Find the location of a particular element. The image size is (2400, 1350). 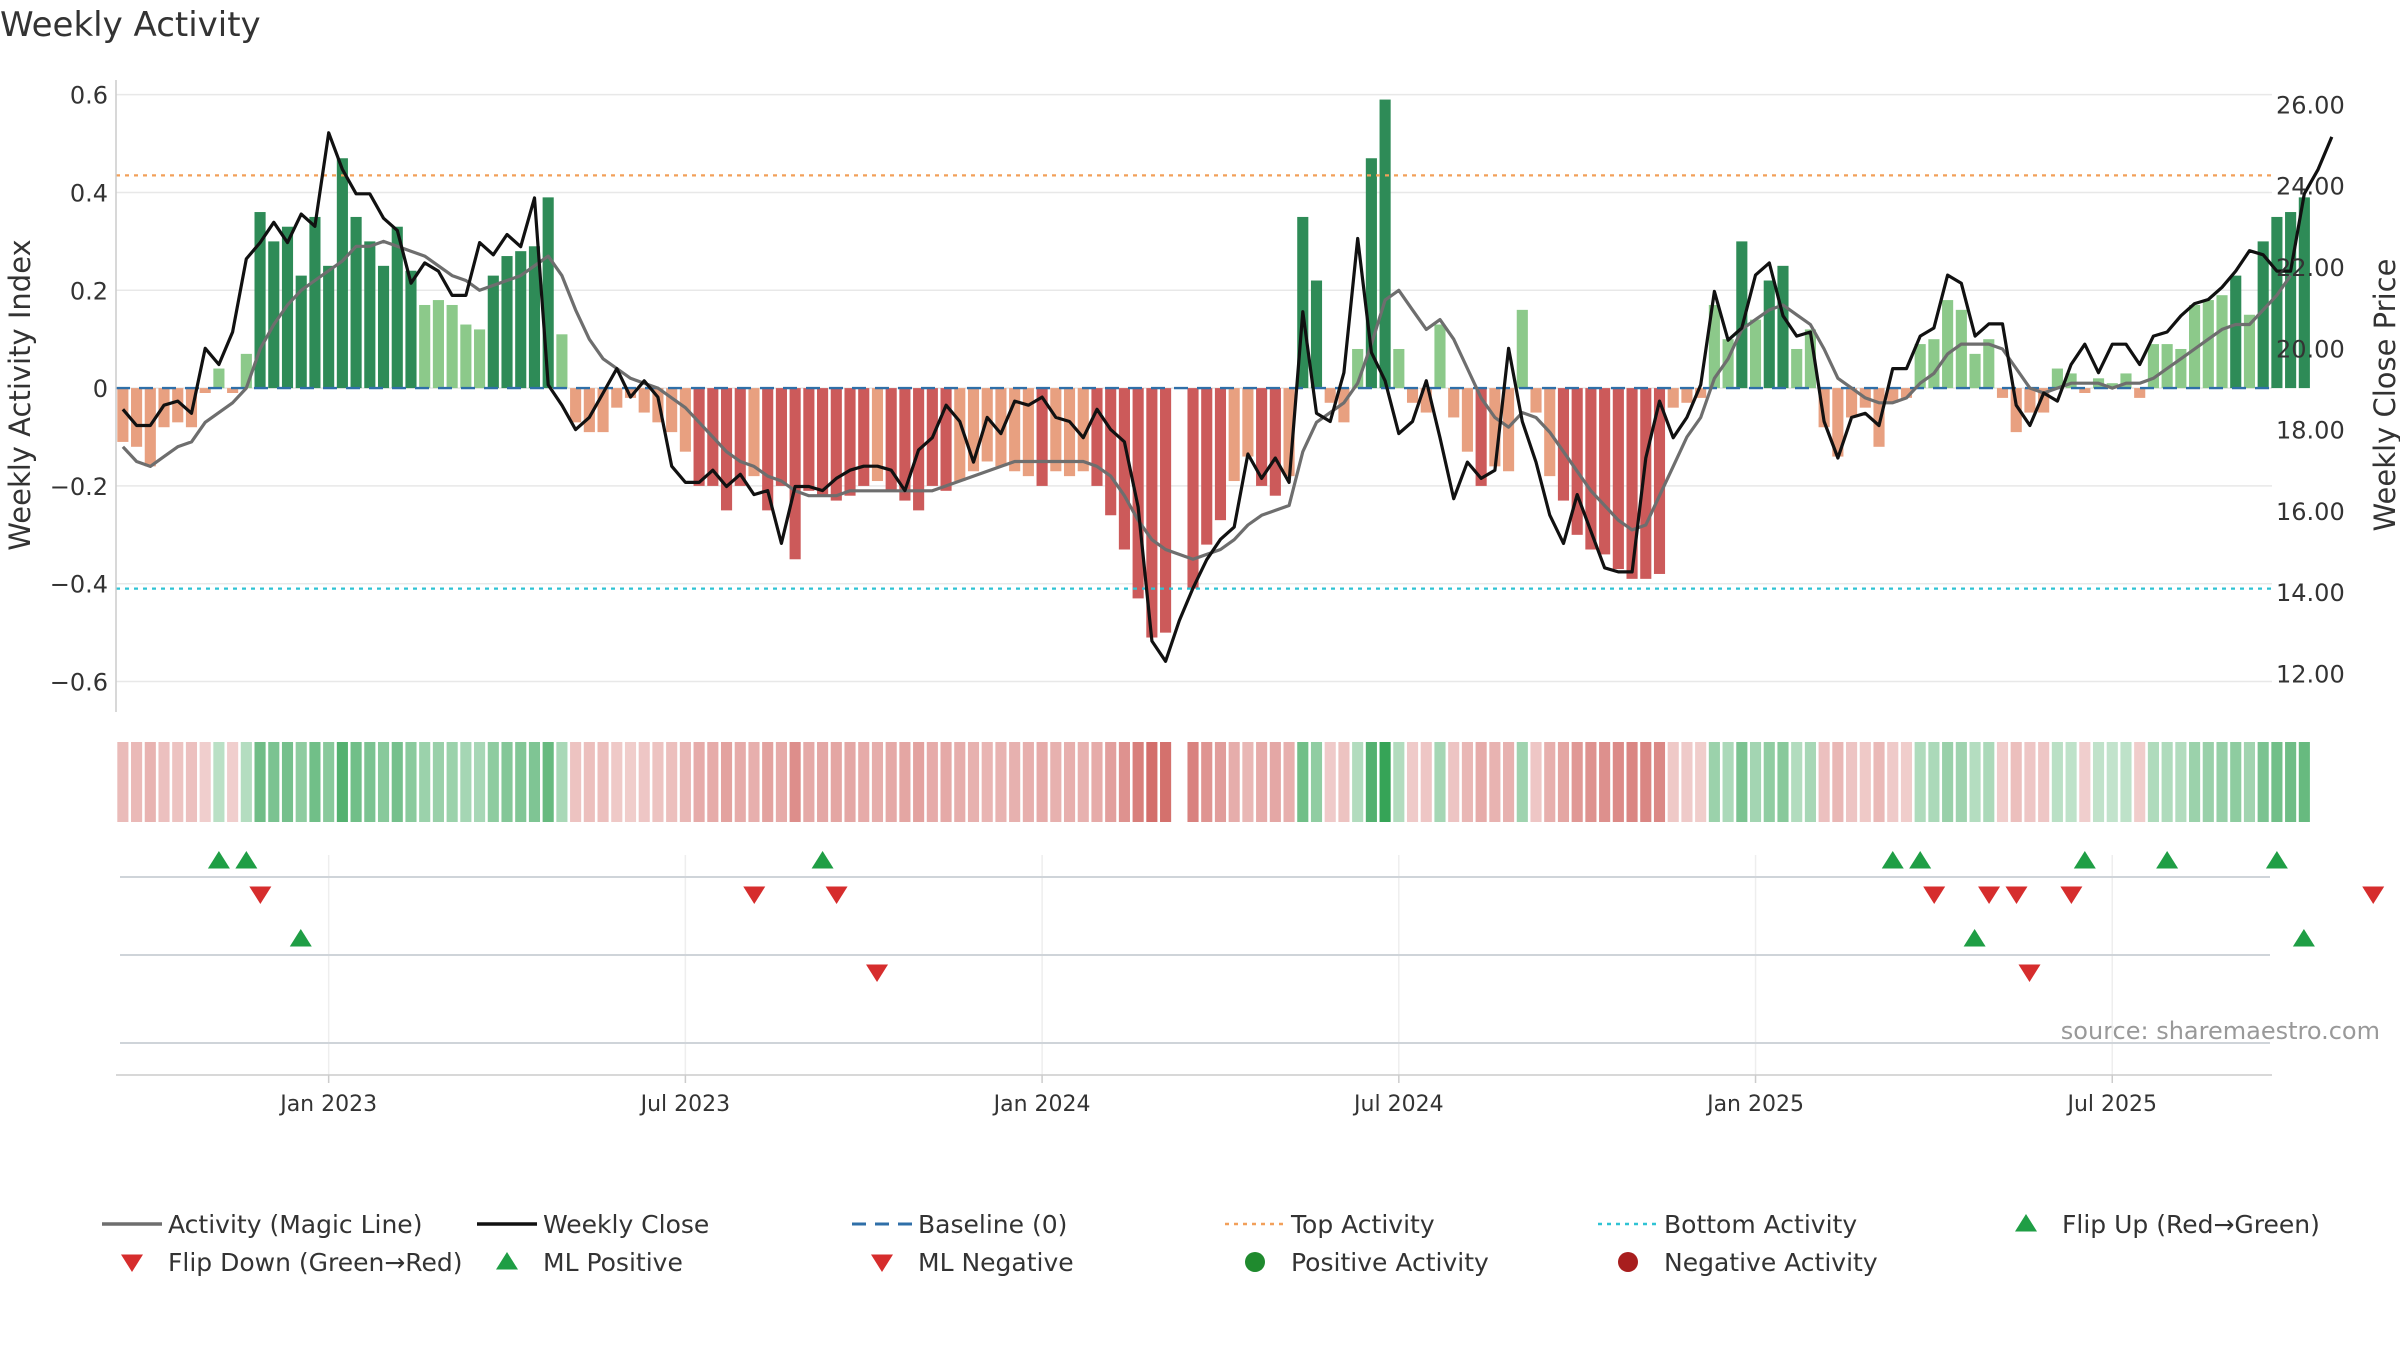

ml-negative-marker is located at coordinates (2029, 973).